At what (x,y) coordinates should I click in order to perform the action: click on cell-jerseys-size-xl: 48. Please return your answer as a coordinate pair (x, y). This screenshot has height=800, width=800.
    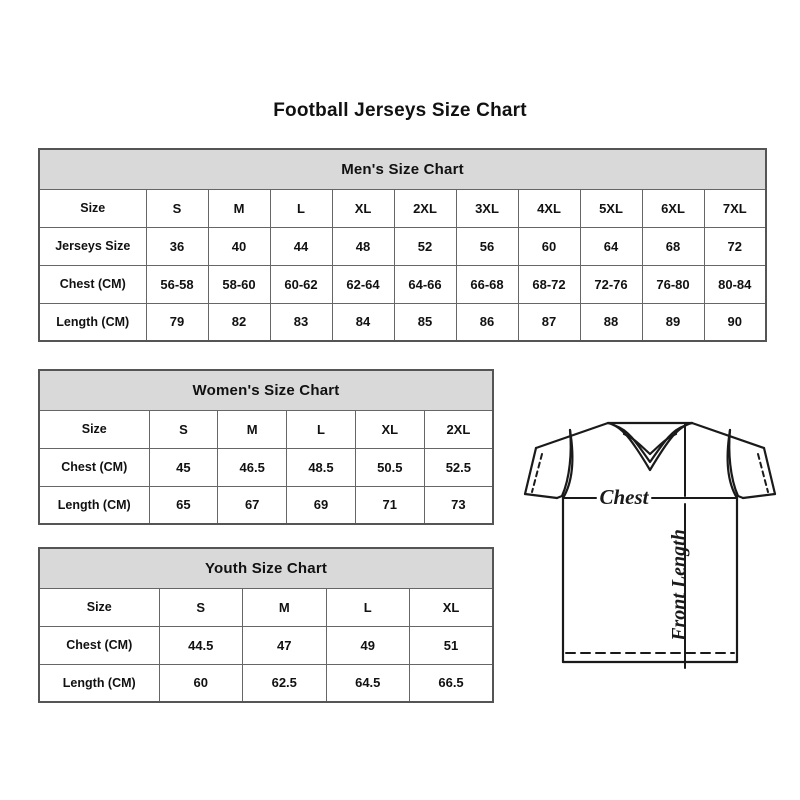
    Looking at the image, I should click on (363, 246).